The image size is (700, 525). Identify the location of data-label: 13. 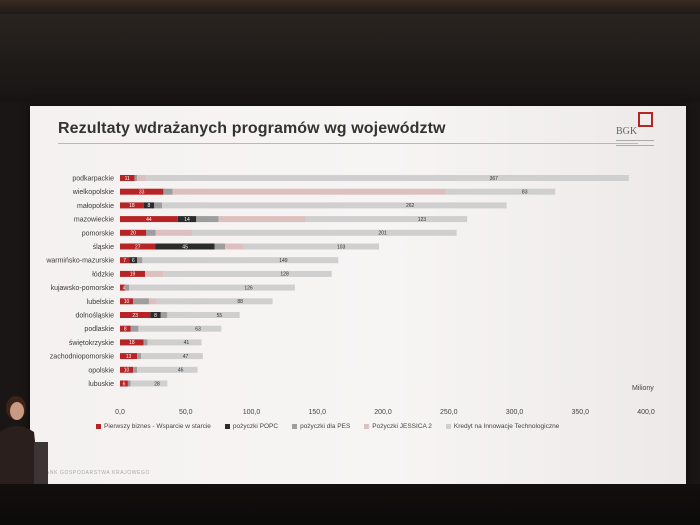
(129, 357).